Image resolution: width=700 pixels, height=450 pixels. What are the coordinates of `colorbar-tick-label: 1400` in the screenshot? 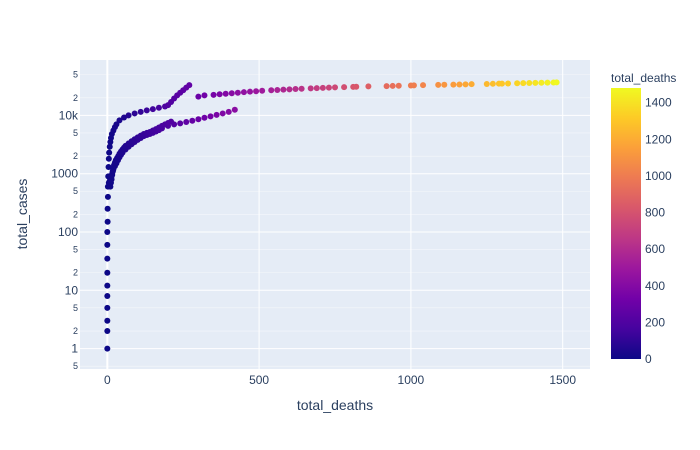 It's located at (658, 103).